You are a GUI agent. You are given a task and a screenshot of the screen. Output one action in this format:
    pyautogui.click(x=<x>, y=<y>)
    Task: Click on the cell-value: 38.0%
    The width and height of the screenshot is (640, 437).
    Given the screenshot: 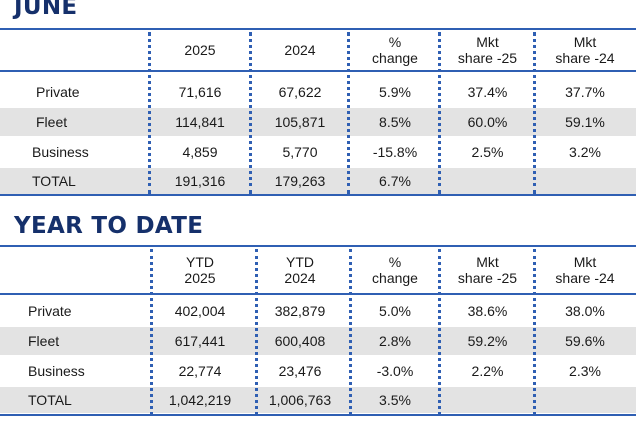 What is the action you would take?
    pyautogui.click(x=585, y=311)
    